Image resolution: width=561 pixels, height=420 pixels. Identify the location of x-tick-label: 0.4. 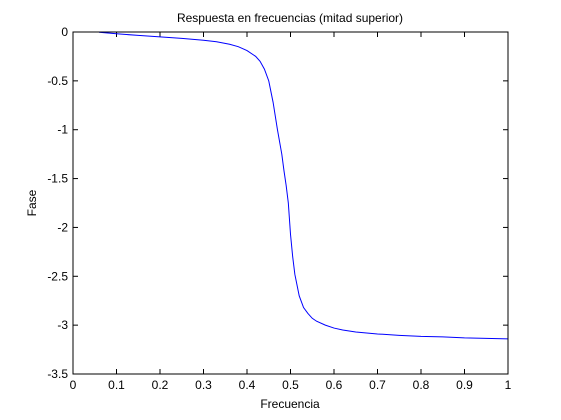
(247, 385).